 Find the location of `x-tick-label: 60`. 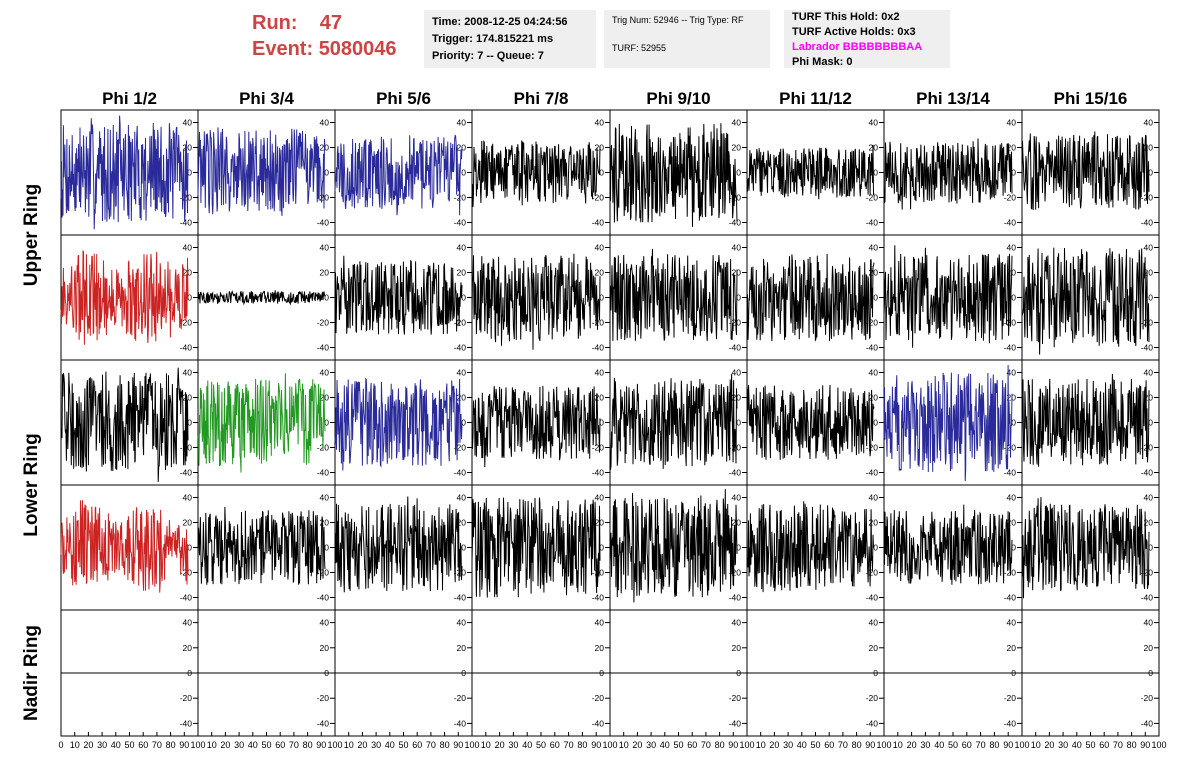

x-tick-label: 60 is located at coordinates (280, 745).